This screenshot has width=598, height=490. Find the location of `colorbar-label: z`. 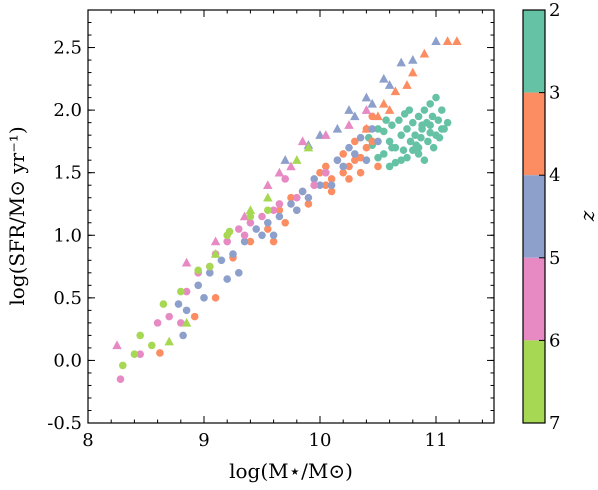

colorbar-label: z is located at coordinates (588, 216).